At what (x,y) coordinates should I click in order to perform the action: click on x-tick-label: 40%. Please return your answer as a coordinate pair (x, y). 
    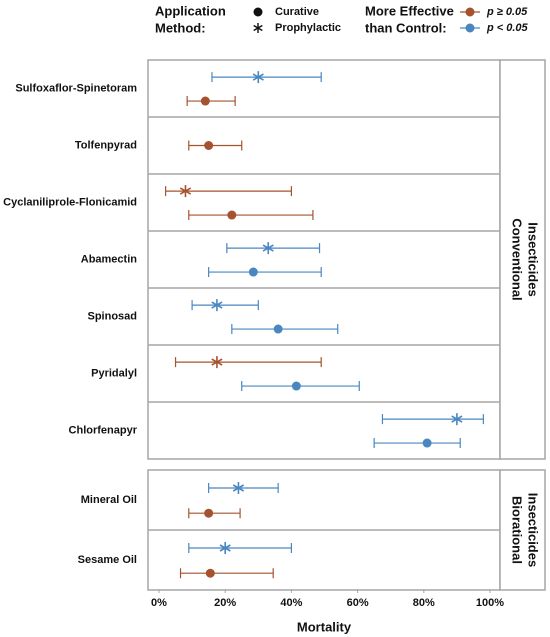
    Looking at the image, I should click on (291, 603).